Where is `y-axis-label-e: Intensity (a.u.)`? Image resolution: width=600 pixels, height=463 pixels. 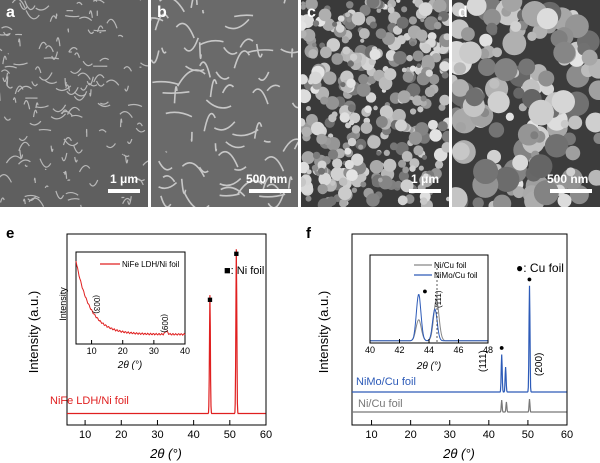 y-axis-label-e: Intensity (a.u.) is located at coordinates (33, 332).